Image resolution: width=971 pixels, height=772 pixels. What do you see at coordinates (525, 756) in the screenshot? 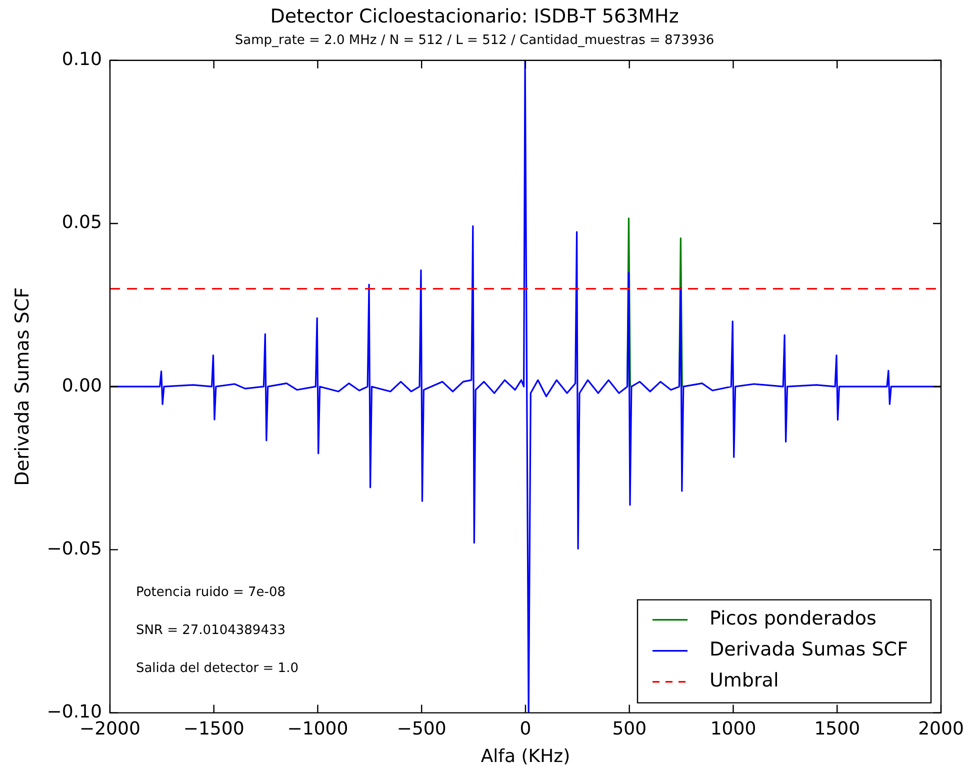
I see `x-axis-title: Alfa (KHz)` at bounding box center [525, 756].